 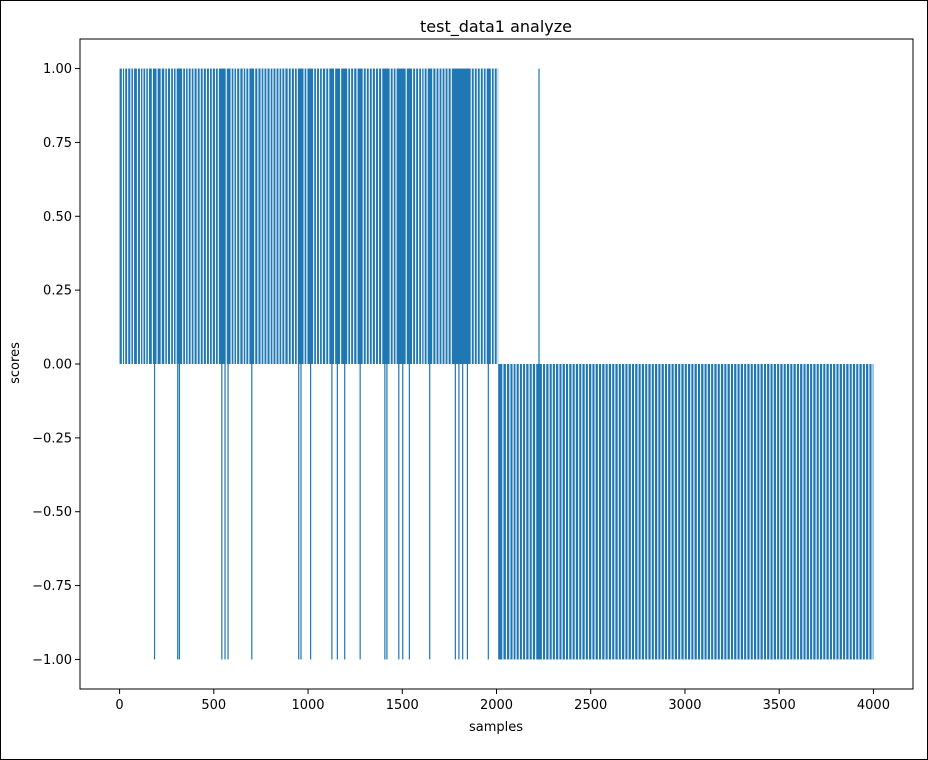 What do you see at coordinates (52, 586) in the screenshot?
I see `y-tick-label: −0.75` at bounding box center [52, 586].